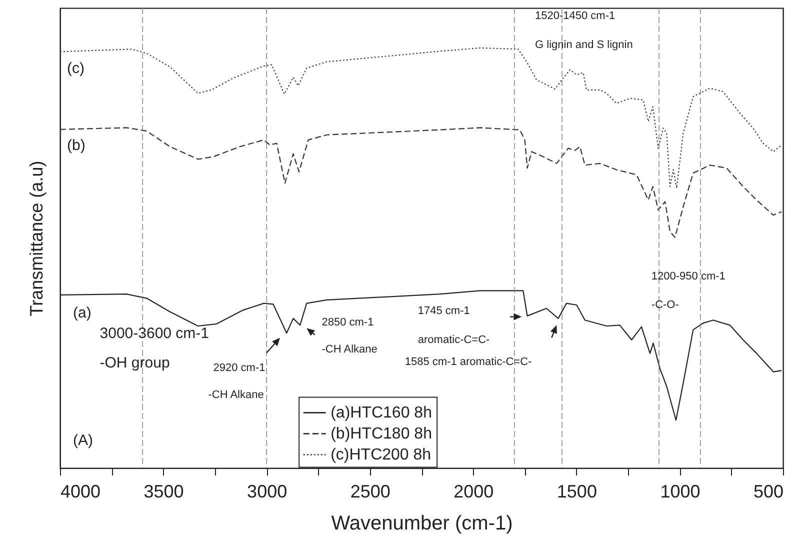  What do you see at coordinates (680, 492) in the screenshot?
I see `x-tick-label: 1000` at bounding box center [680, 492].